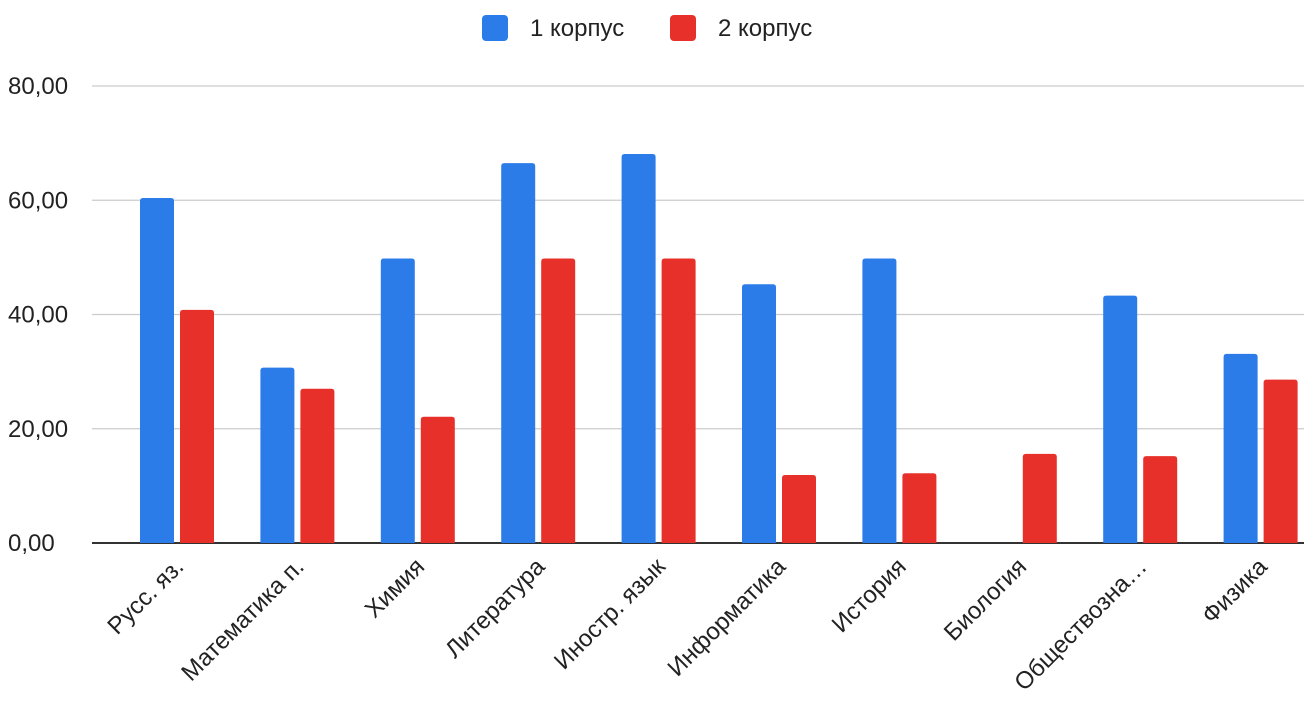 The height and width of the screenshot is (719, 1304). Describe the element at coordinates (395, 588) in the screenshot. I see `x-tick-label: Химия` at that location.